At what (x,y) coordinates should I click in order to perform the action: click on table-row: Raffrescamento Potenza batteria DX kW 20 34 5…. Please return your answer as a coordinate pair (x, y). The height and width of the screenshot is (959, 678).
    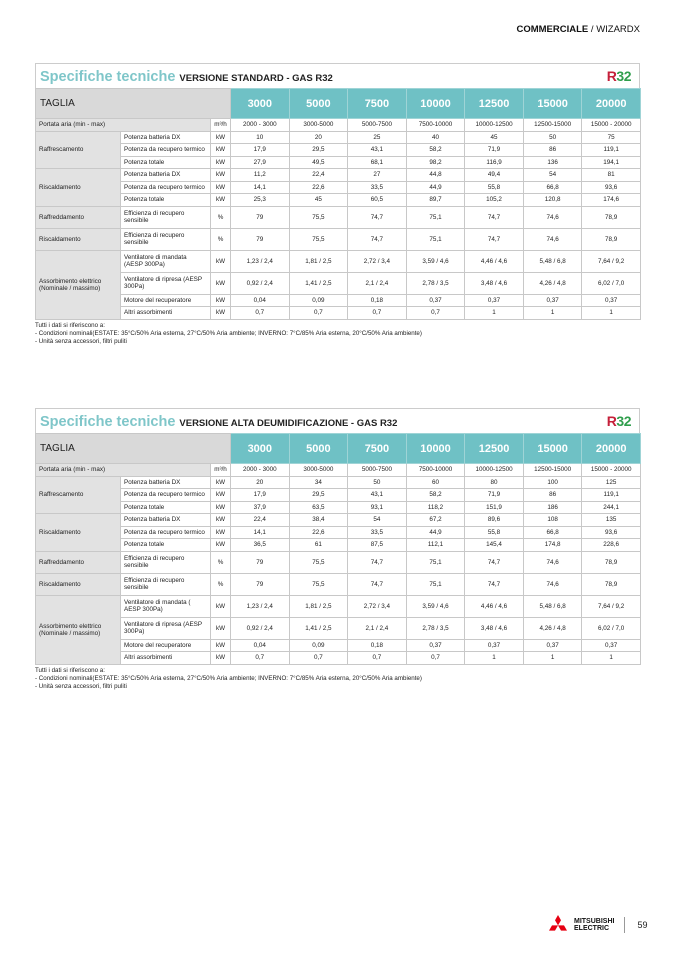
    Looking at the image, I should click on (338, 494).